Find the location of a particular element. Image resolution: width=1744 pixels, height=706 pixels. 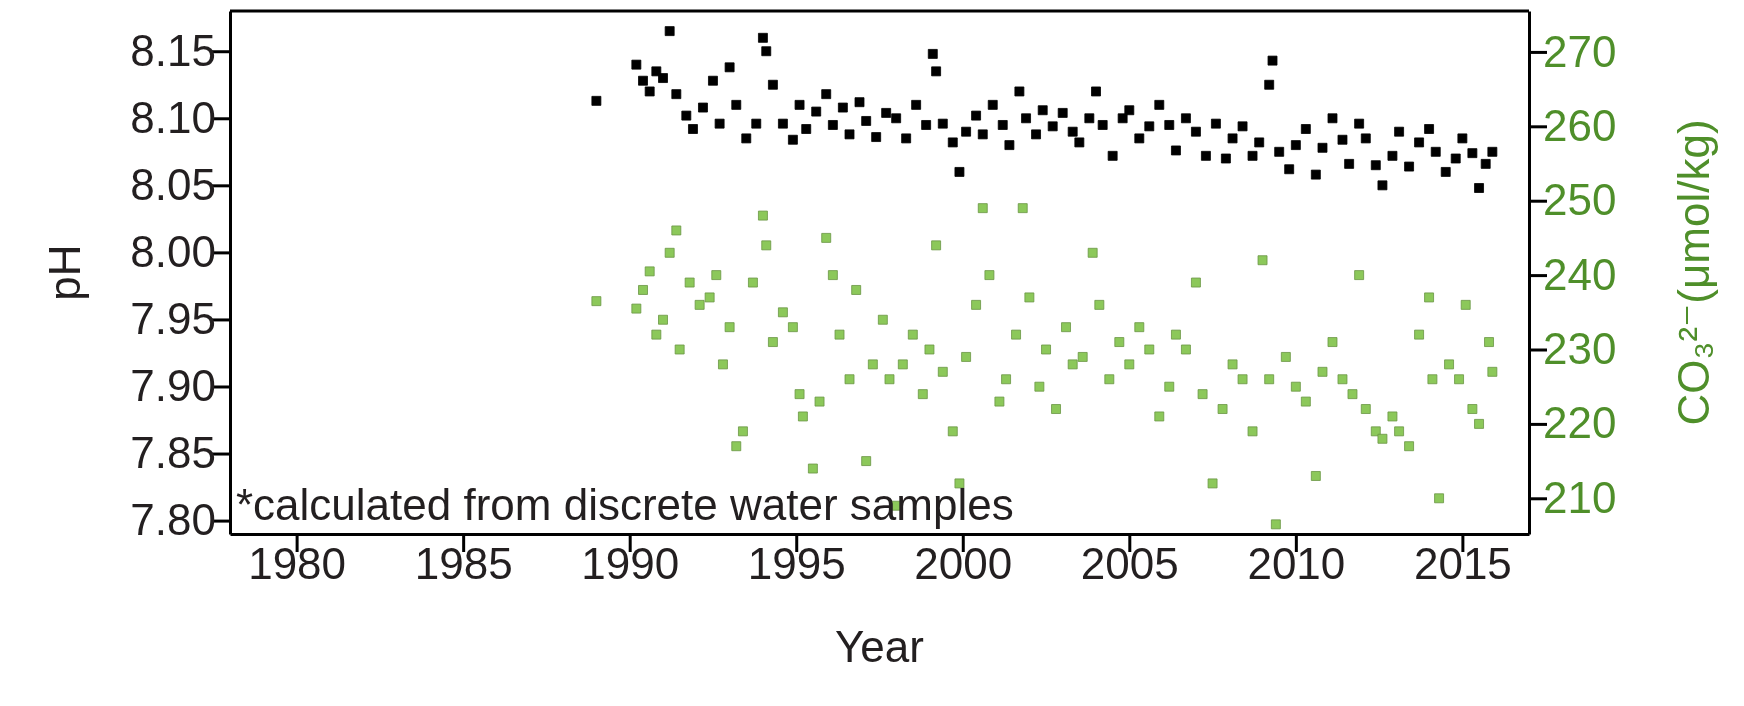

x-tick-label: 2000 is located at coordinates (963, 564).